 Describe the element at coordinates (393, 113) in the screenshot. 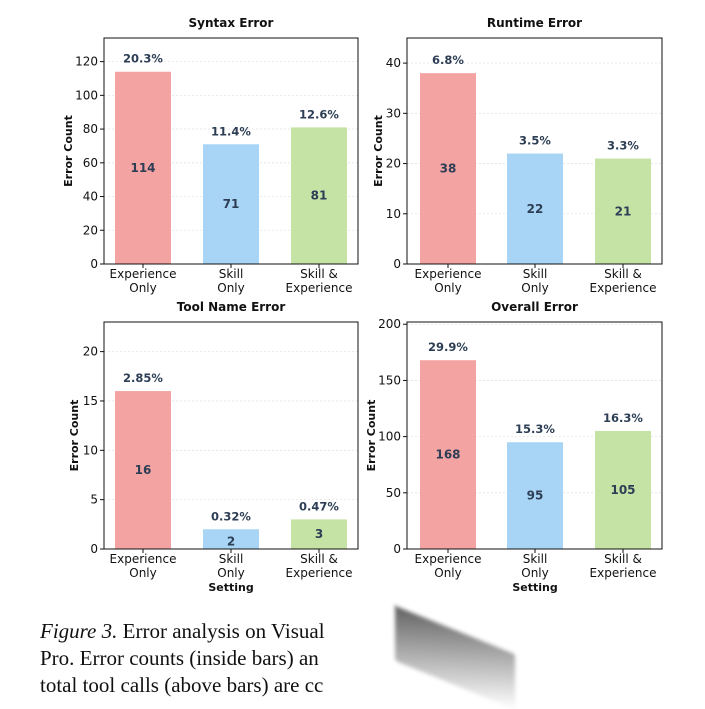

I see `y-tick-label: 30` at that location.